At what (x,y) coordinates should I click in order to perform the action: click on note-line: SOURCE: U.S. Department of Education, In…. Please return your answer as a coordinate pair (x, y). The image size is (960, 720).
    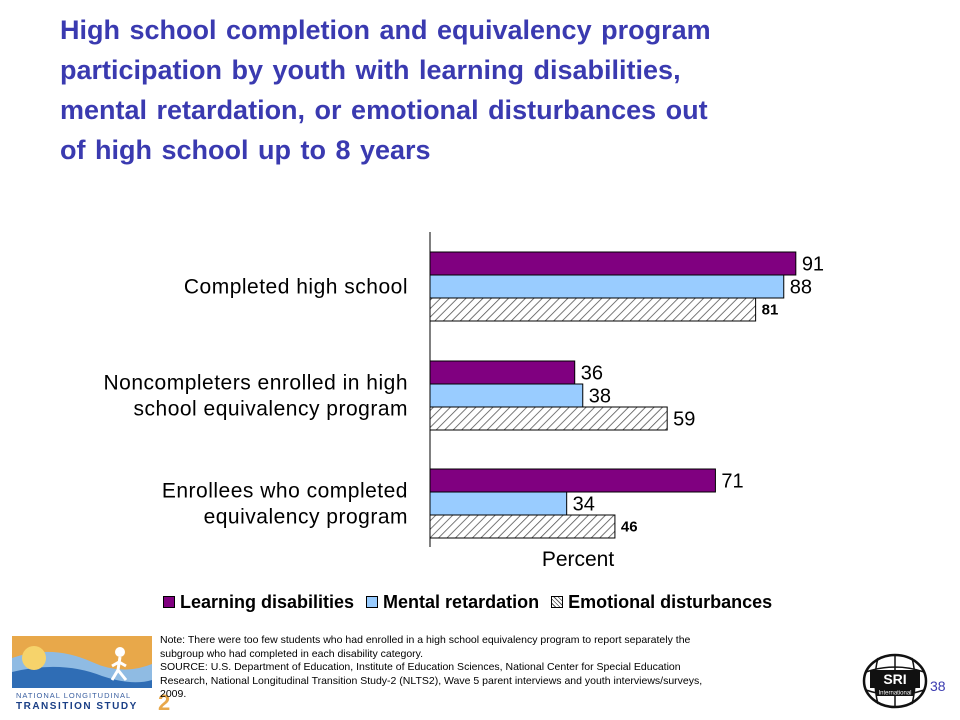
    Looking at the image, I should click on (420, 667).